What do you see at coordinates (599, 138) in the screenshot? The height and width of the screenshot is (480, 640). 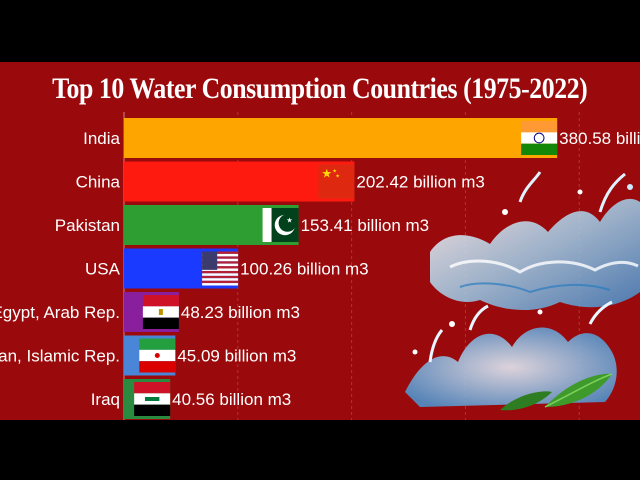 I see `value-label: 380.58 billion m3` at bounding box center [599, 138].